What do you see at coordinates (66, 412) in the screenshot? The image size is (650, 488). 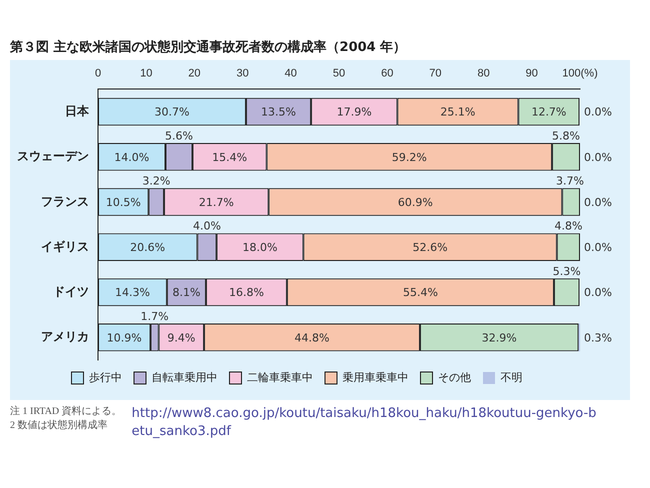 I see `text: 注 1 IRTAD 資料による。` at bounding box center [66, 412].